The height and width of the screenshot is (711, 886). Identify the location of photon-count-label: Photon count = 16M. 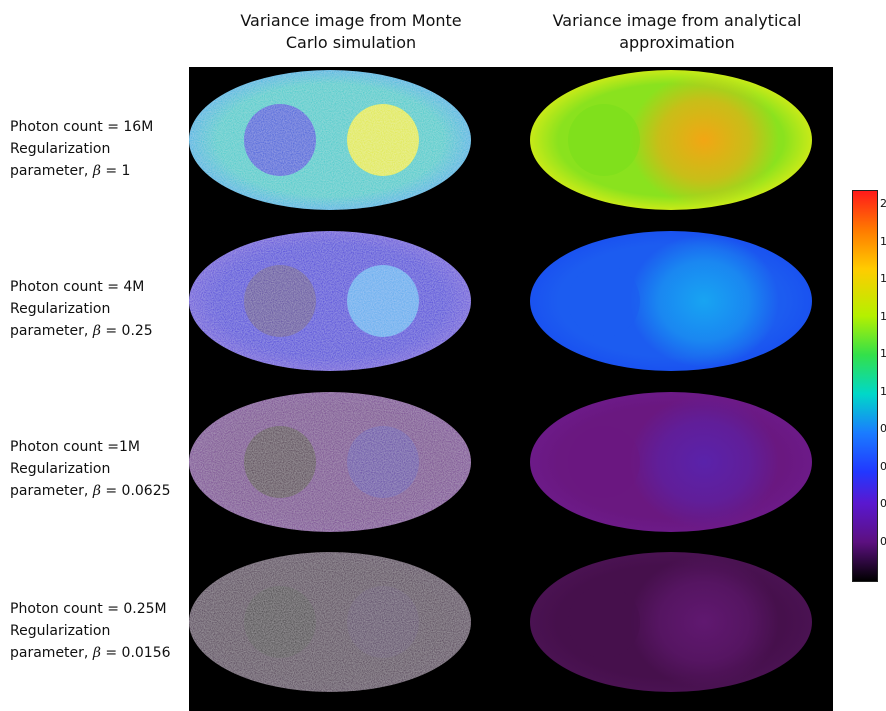
(82, 127).